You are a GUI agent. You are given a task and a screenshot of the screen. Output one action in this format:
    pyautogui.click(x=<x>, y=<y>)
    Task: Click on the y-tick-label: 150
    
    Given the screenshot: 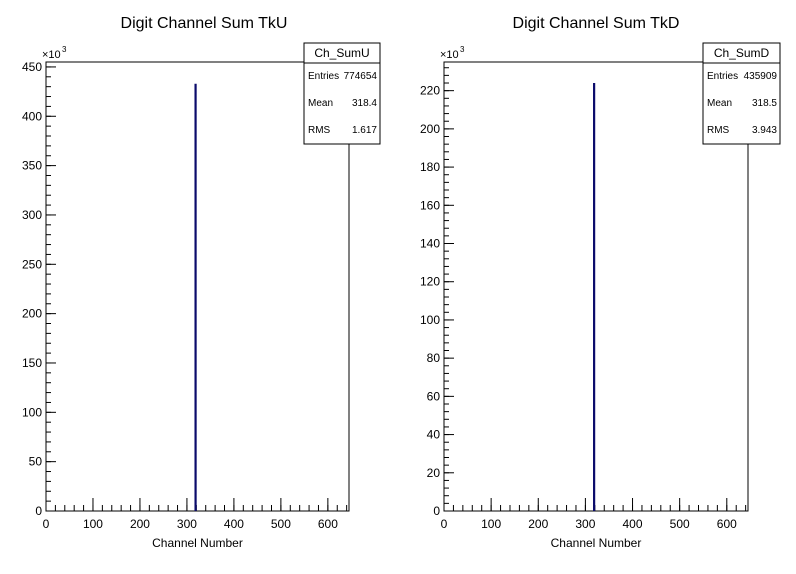 What is the action you would take?
    pyautogui.click(x=32, y=363)
    